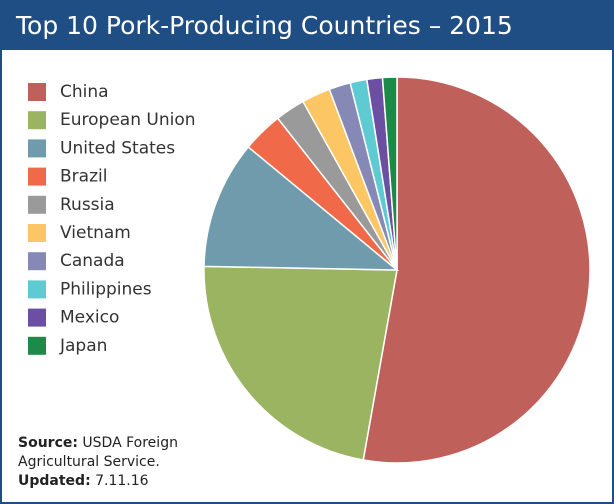 This screenshot has width=614, height=504. I want to click on legend-label: Vietnam, so click(95, 233).